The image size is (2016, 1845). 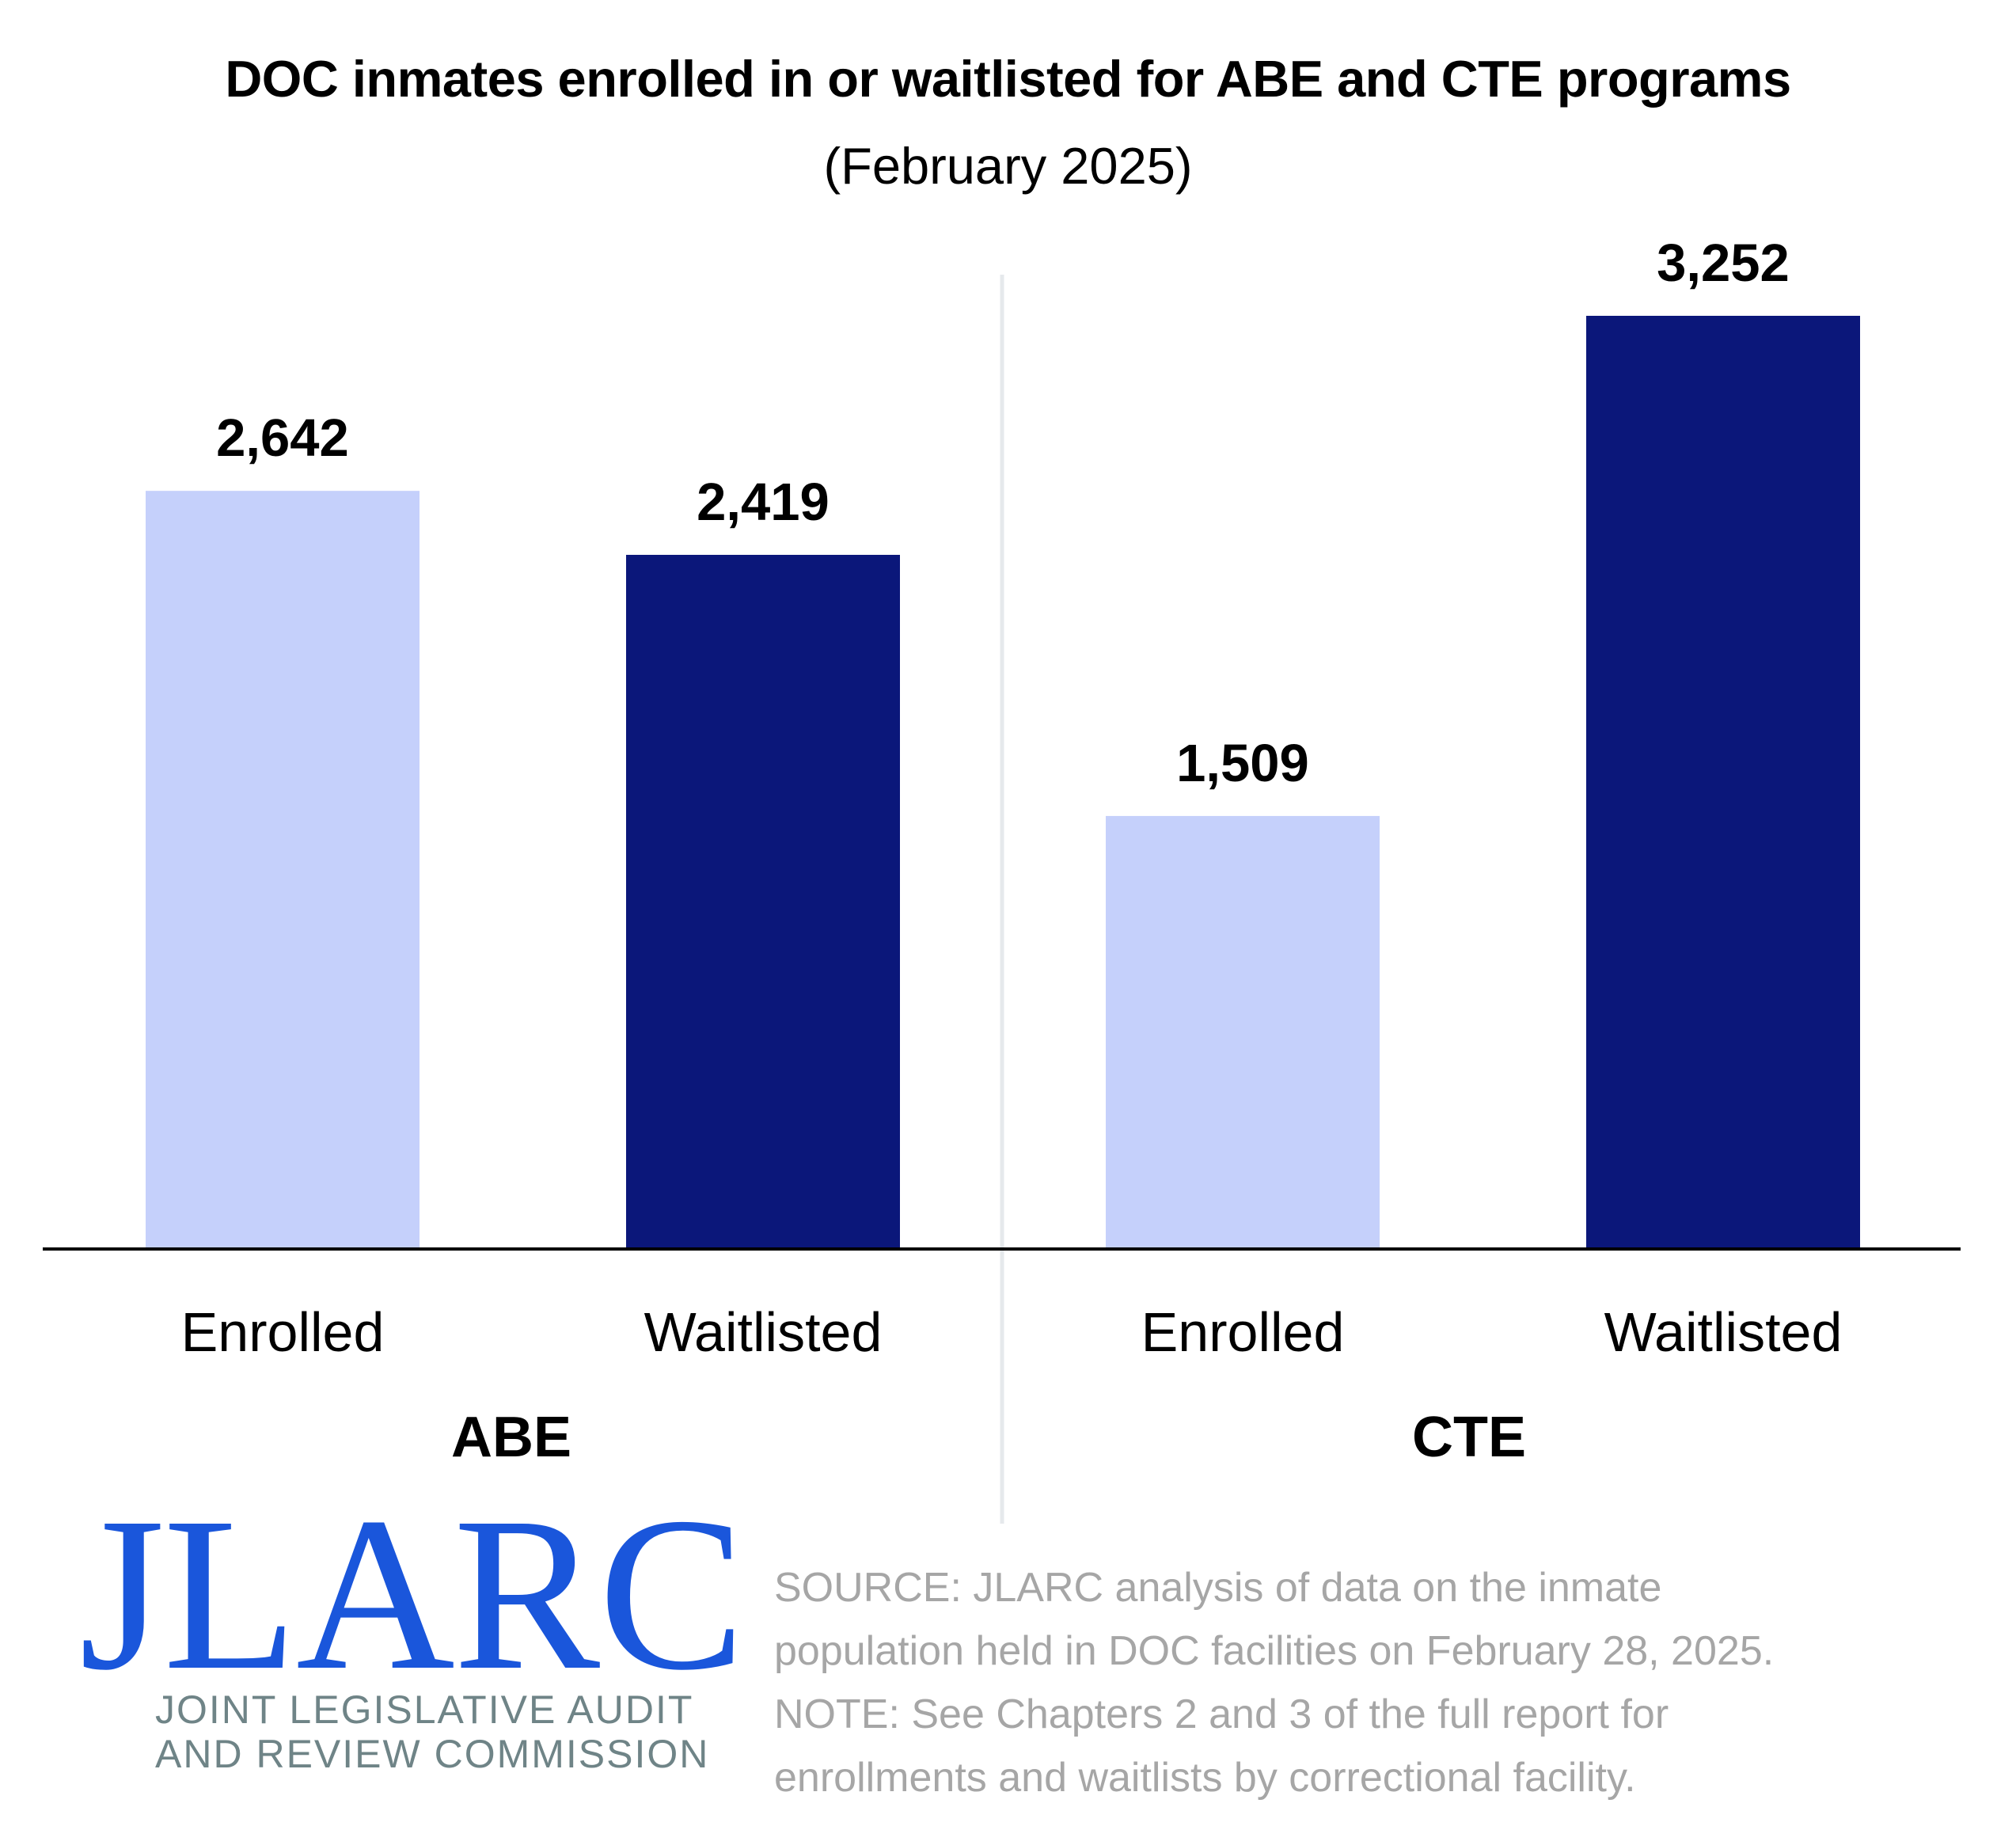 What do you see at coordinates (283, 870) in the screenshot?
I see `bar-abe-enrolled` at bounding box center [283, 870].